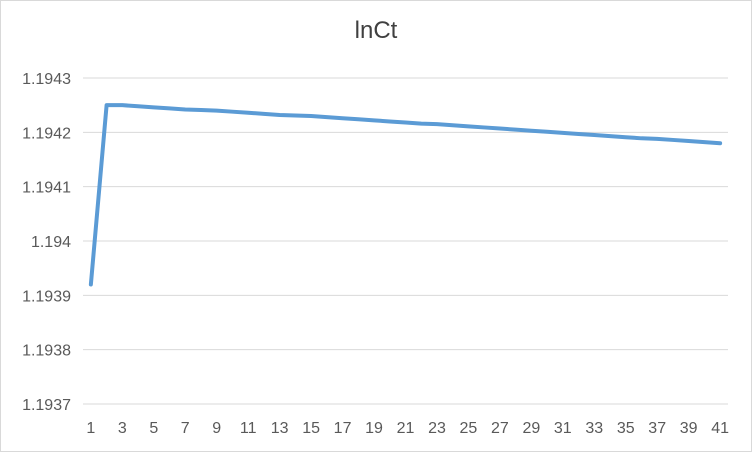  What do you see at coordinates (374, 428) in the screenshot?
I see `x-tick-label: 19` at bounding box center [374, 428].